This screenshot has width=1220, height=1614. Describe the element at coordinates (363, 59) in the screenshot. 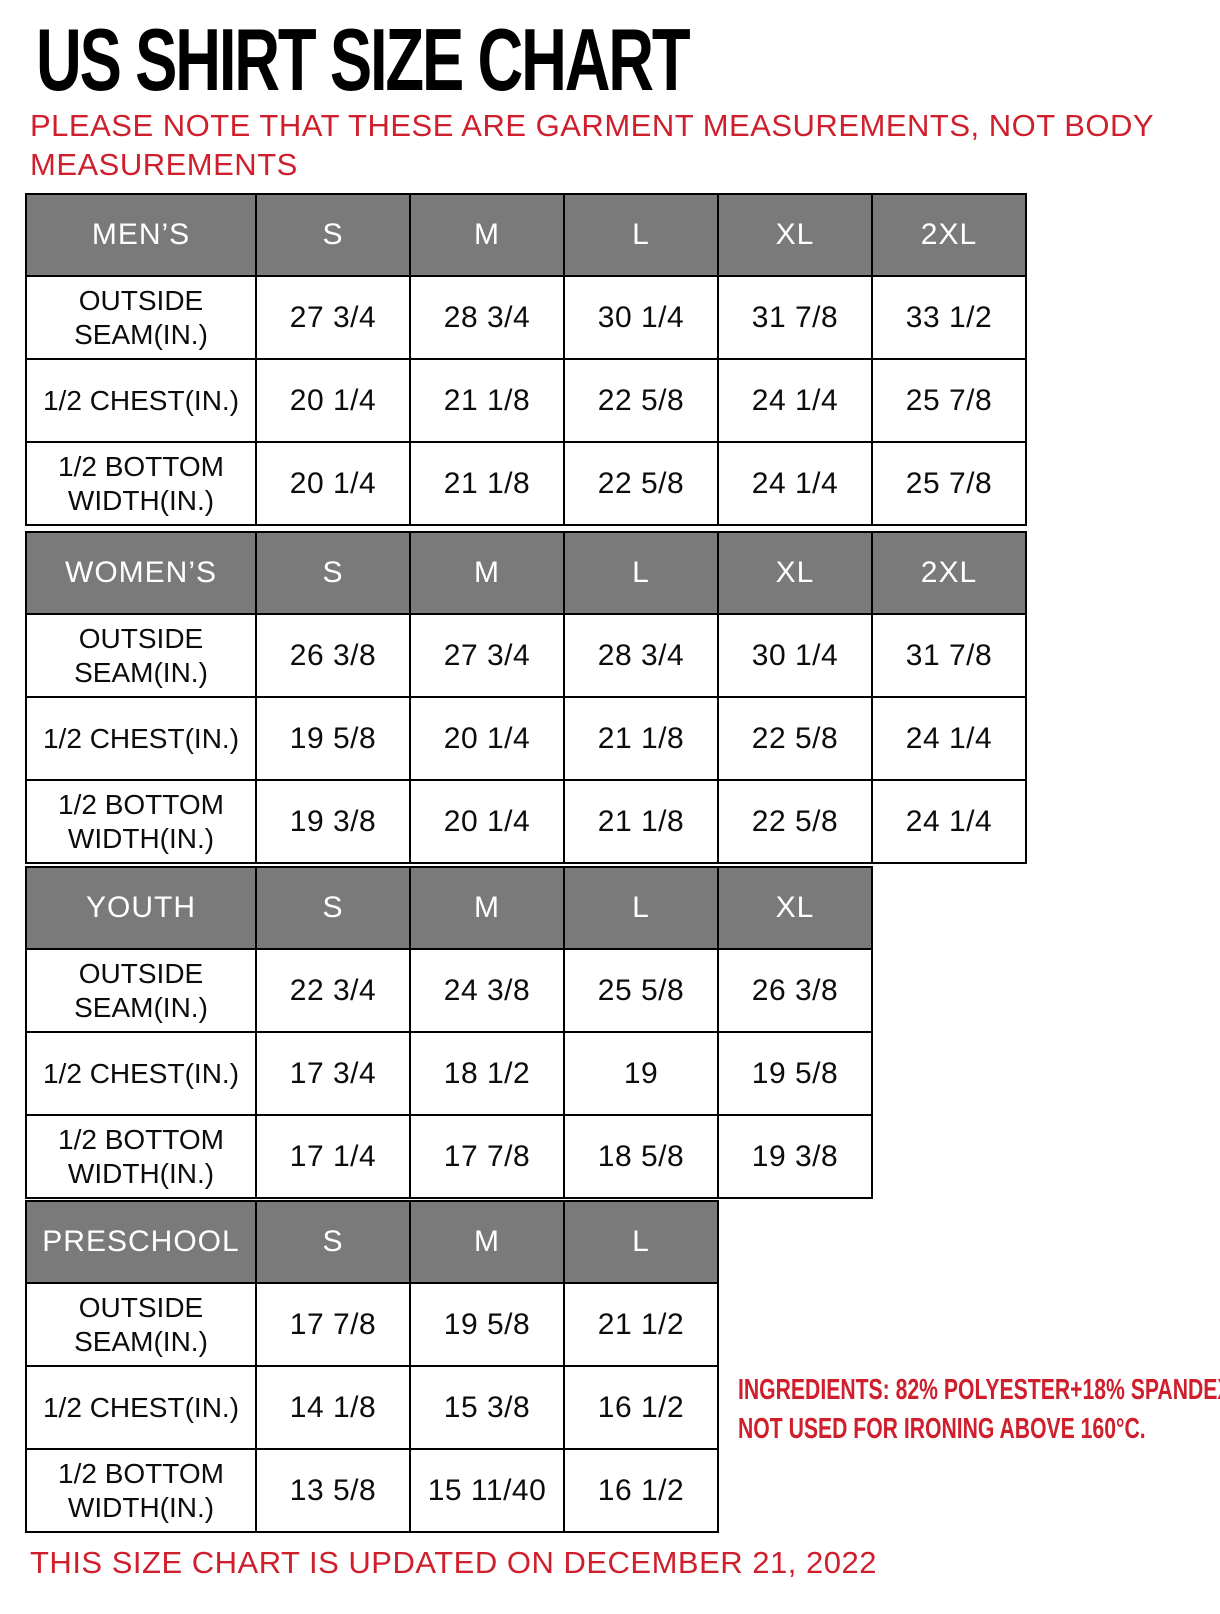

I see `page-title: US SHIRT SIZE CHART` at that location.